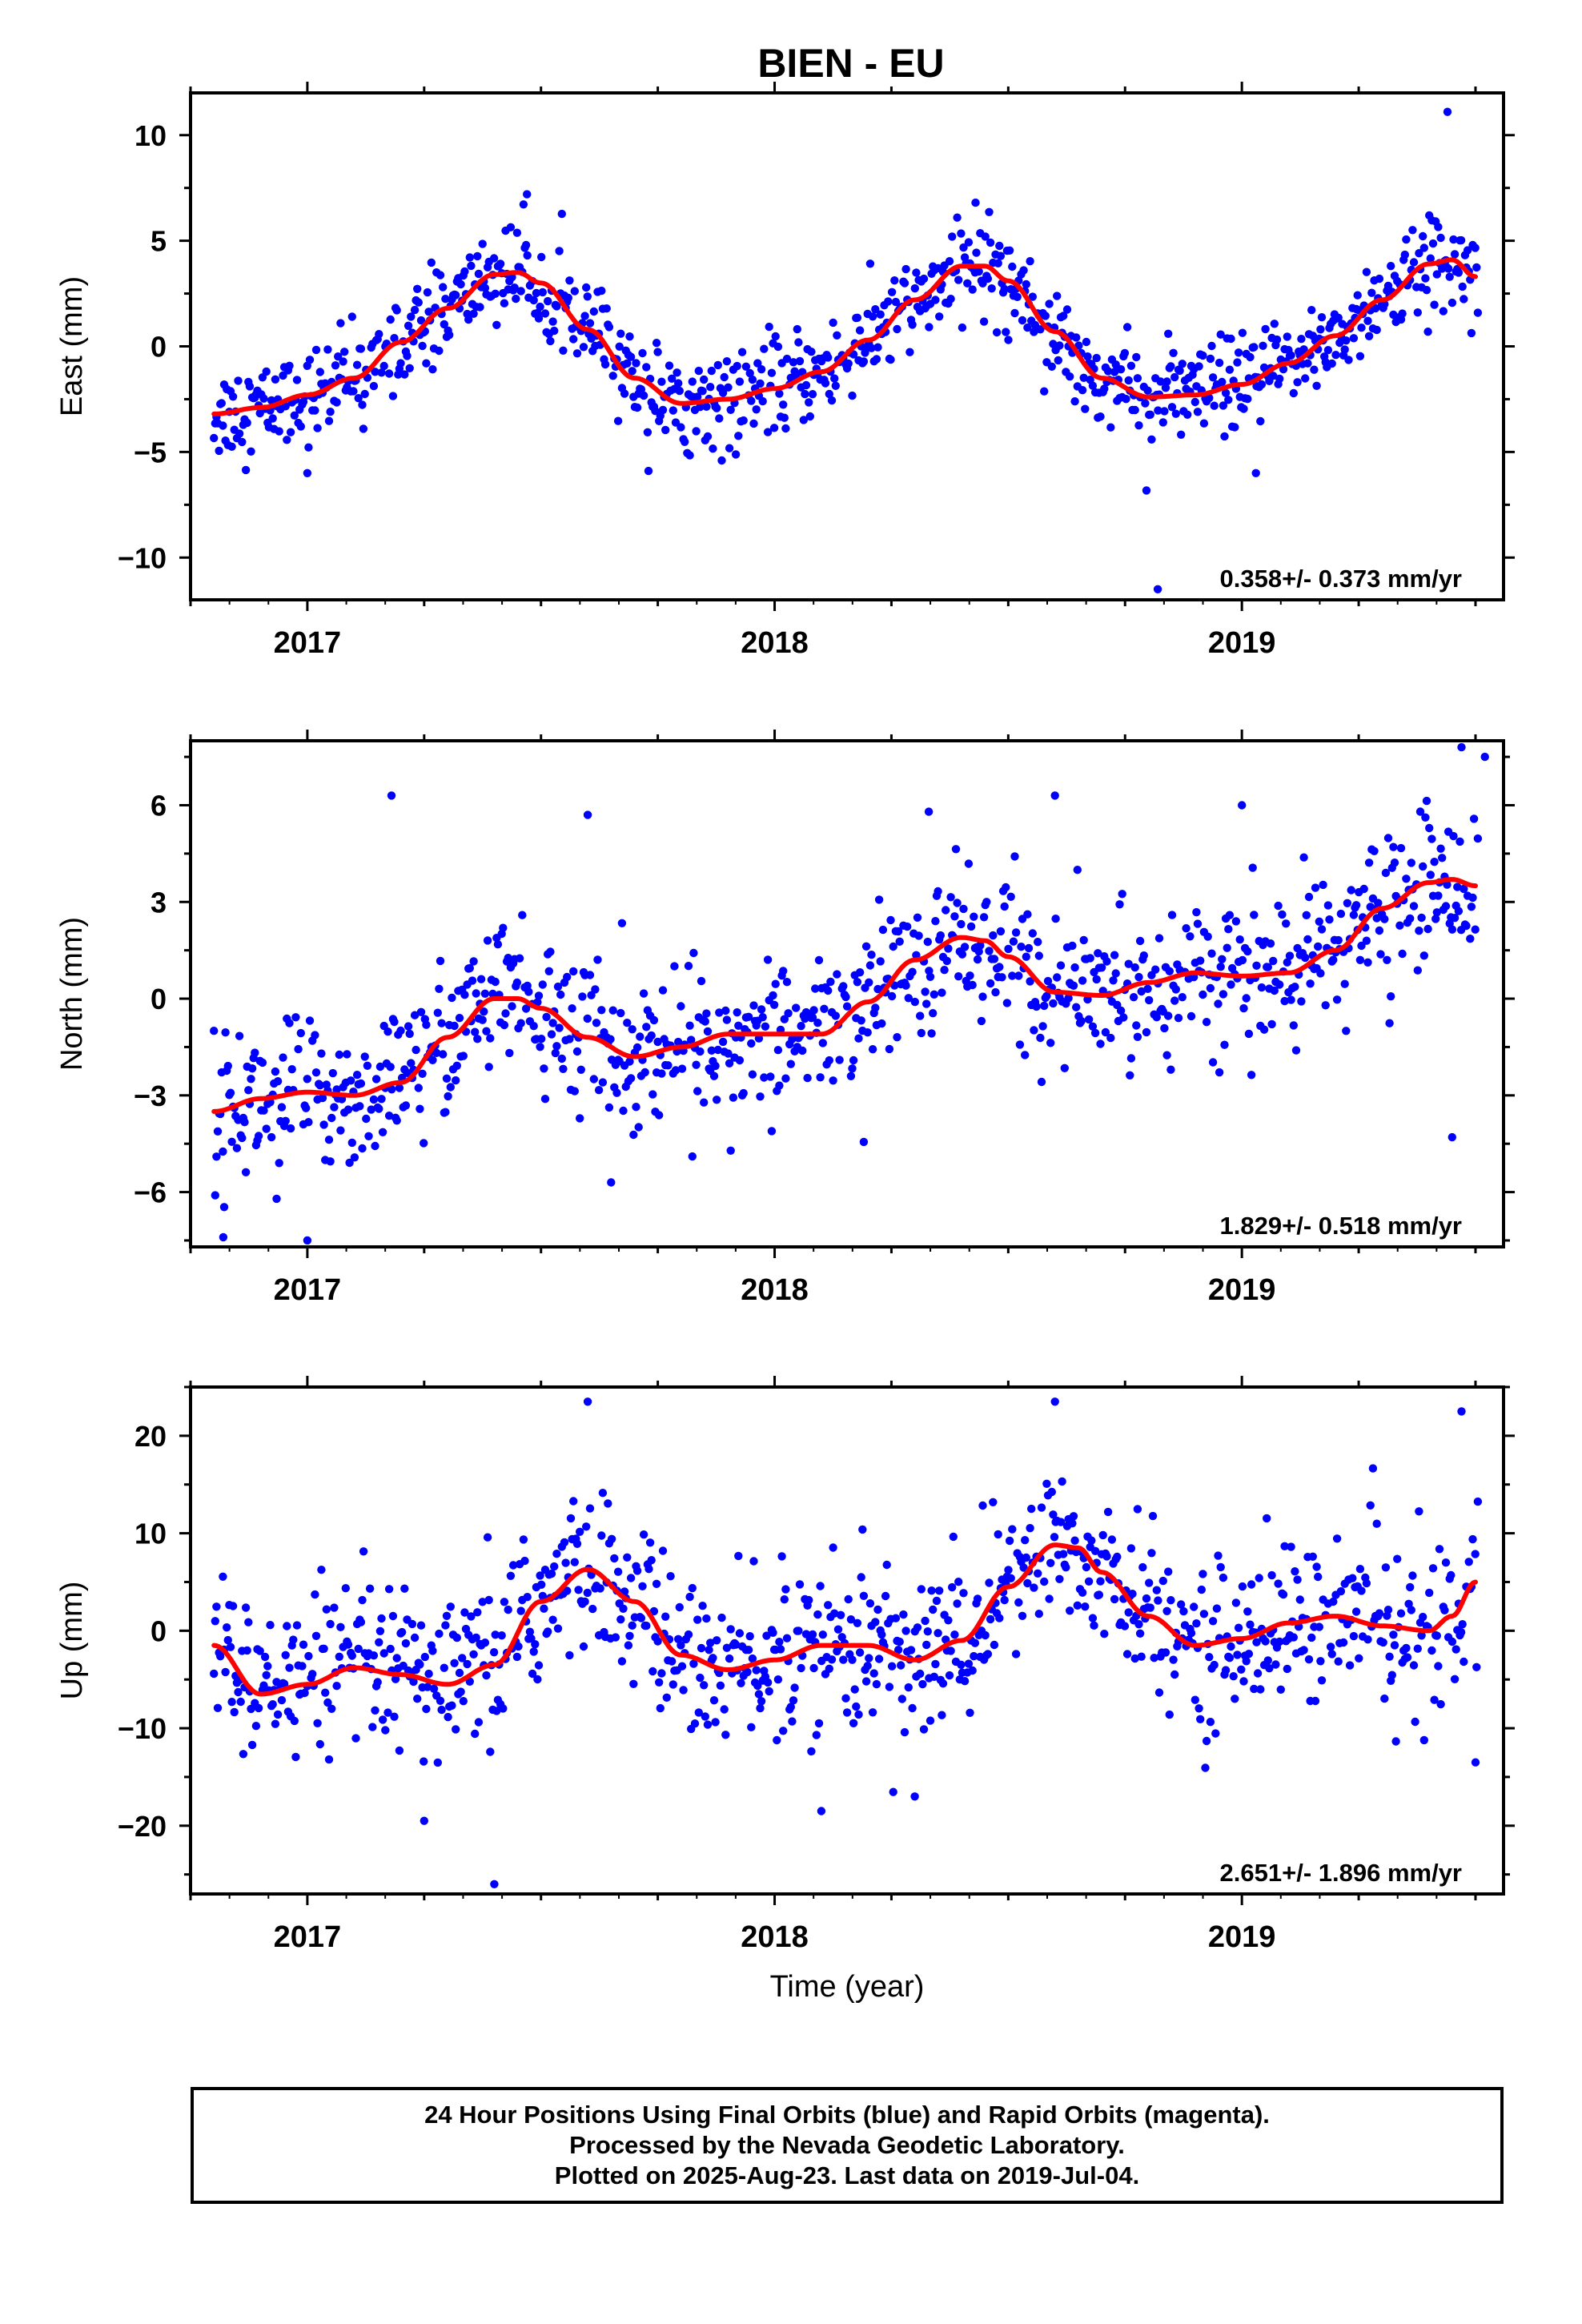 The height and width of the screenshot is (2324, 1582). Describe the element at coordinates (845, 336) in the screenshot. I see `east-fit-curve` at that location.